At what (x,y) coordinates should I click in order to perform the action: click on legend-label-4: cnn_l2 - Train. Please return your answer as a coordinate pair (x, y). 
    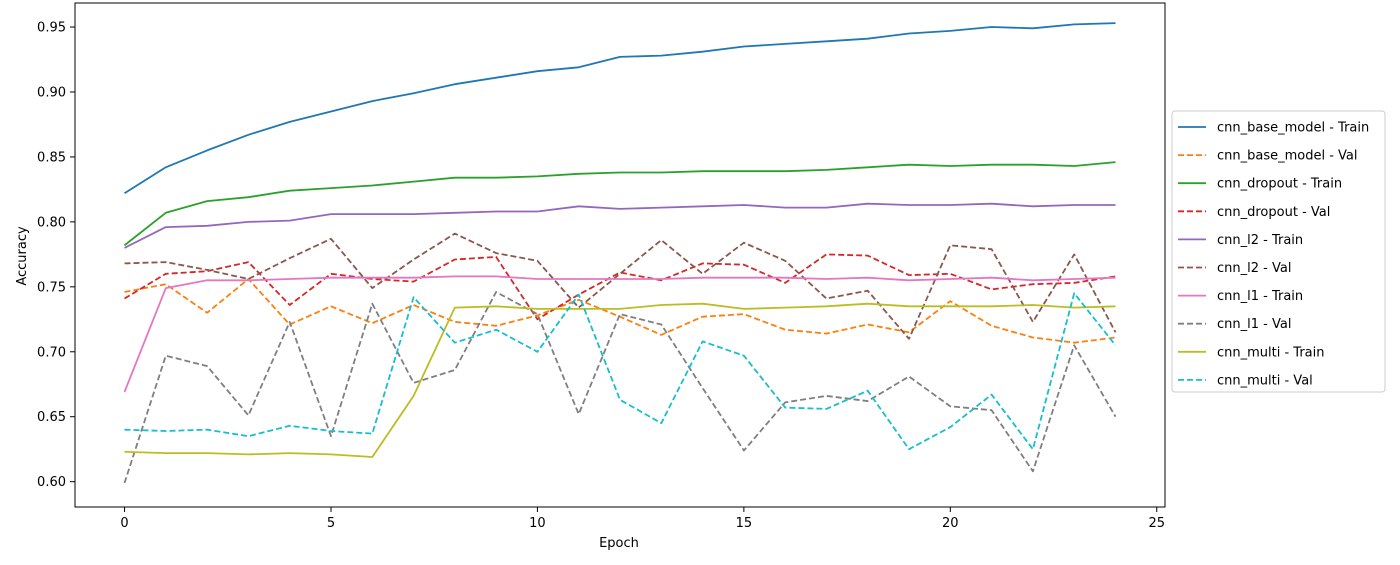
    Looking at the image, I should click on (1260, 240).